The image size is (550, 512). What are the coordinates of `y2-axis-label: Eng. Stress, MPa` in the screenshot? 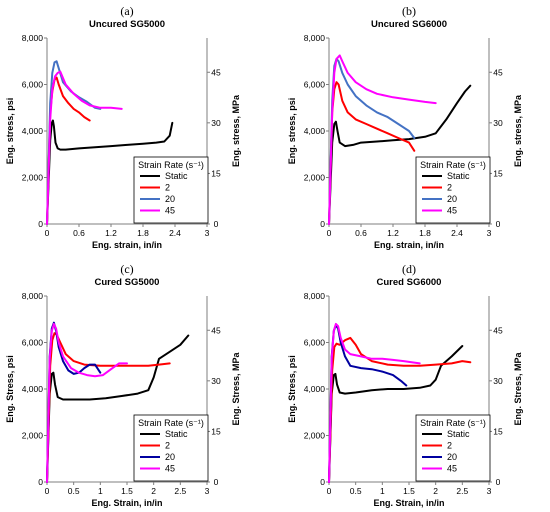 It's located at (518, 388).